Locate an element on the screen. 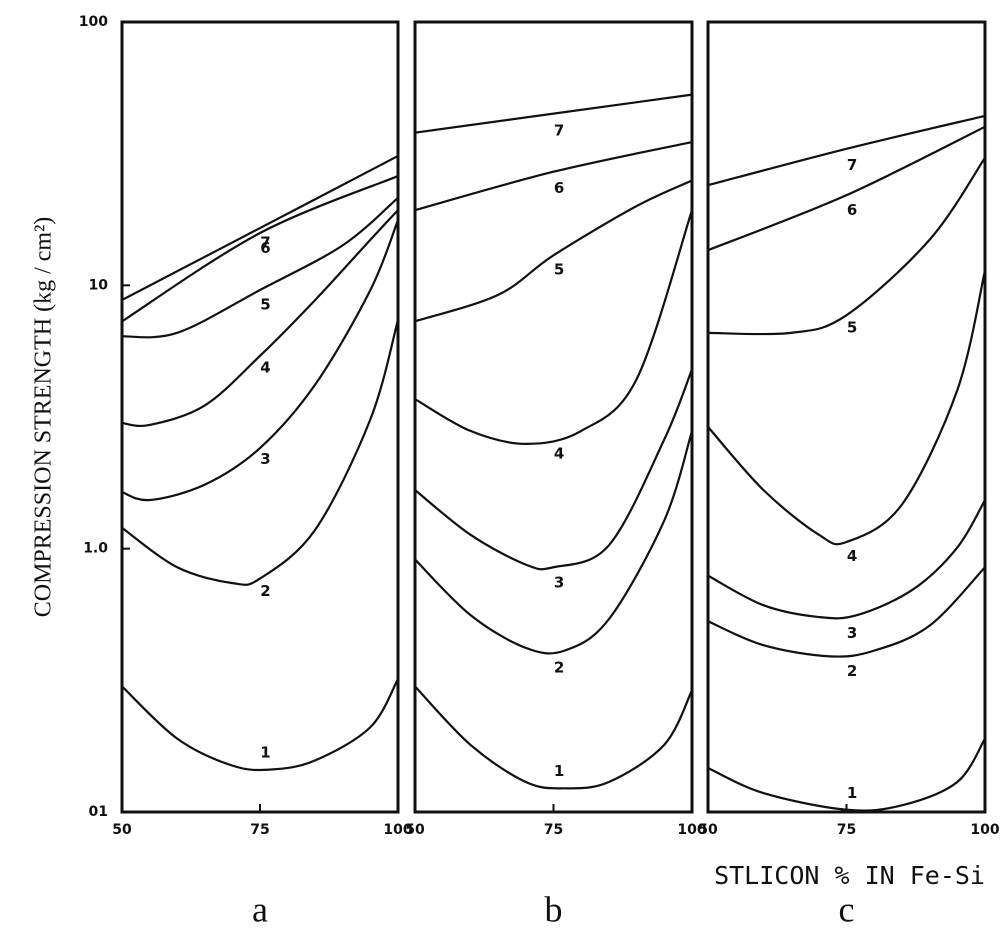 The width and height of the screenshot is (1007, 934). y-tick-label: 1.0 is located at coordinates (95, 549).